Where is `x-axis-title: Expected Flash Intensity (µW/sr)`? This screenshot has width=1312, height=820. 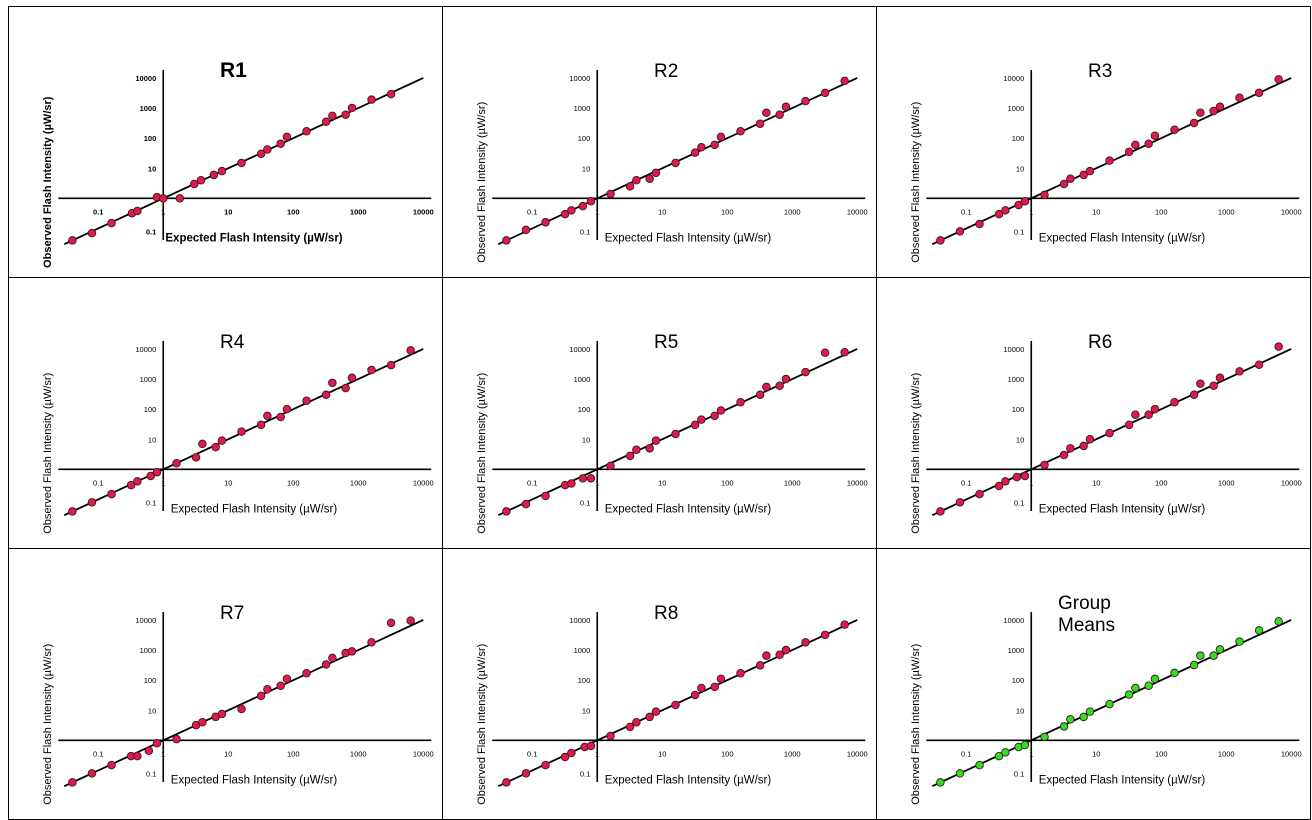 x-axis-title: Expected Flash Intensity (µW/sr) is located at coordinates (254, 509).